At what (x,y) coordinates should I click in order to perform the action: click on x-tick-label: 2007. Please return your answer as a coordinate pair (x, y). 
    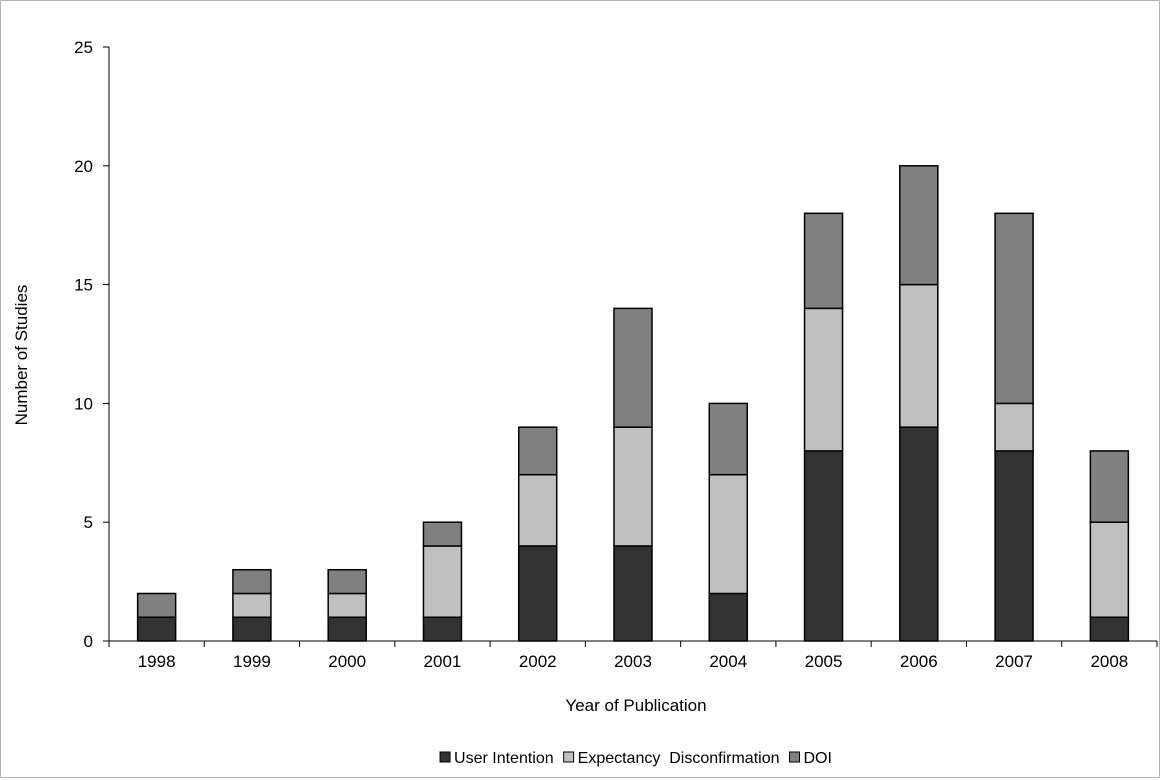
    Looking at the image, I should click on (1014, 661).